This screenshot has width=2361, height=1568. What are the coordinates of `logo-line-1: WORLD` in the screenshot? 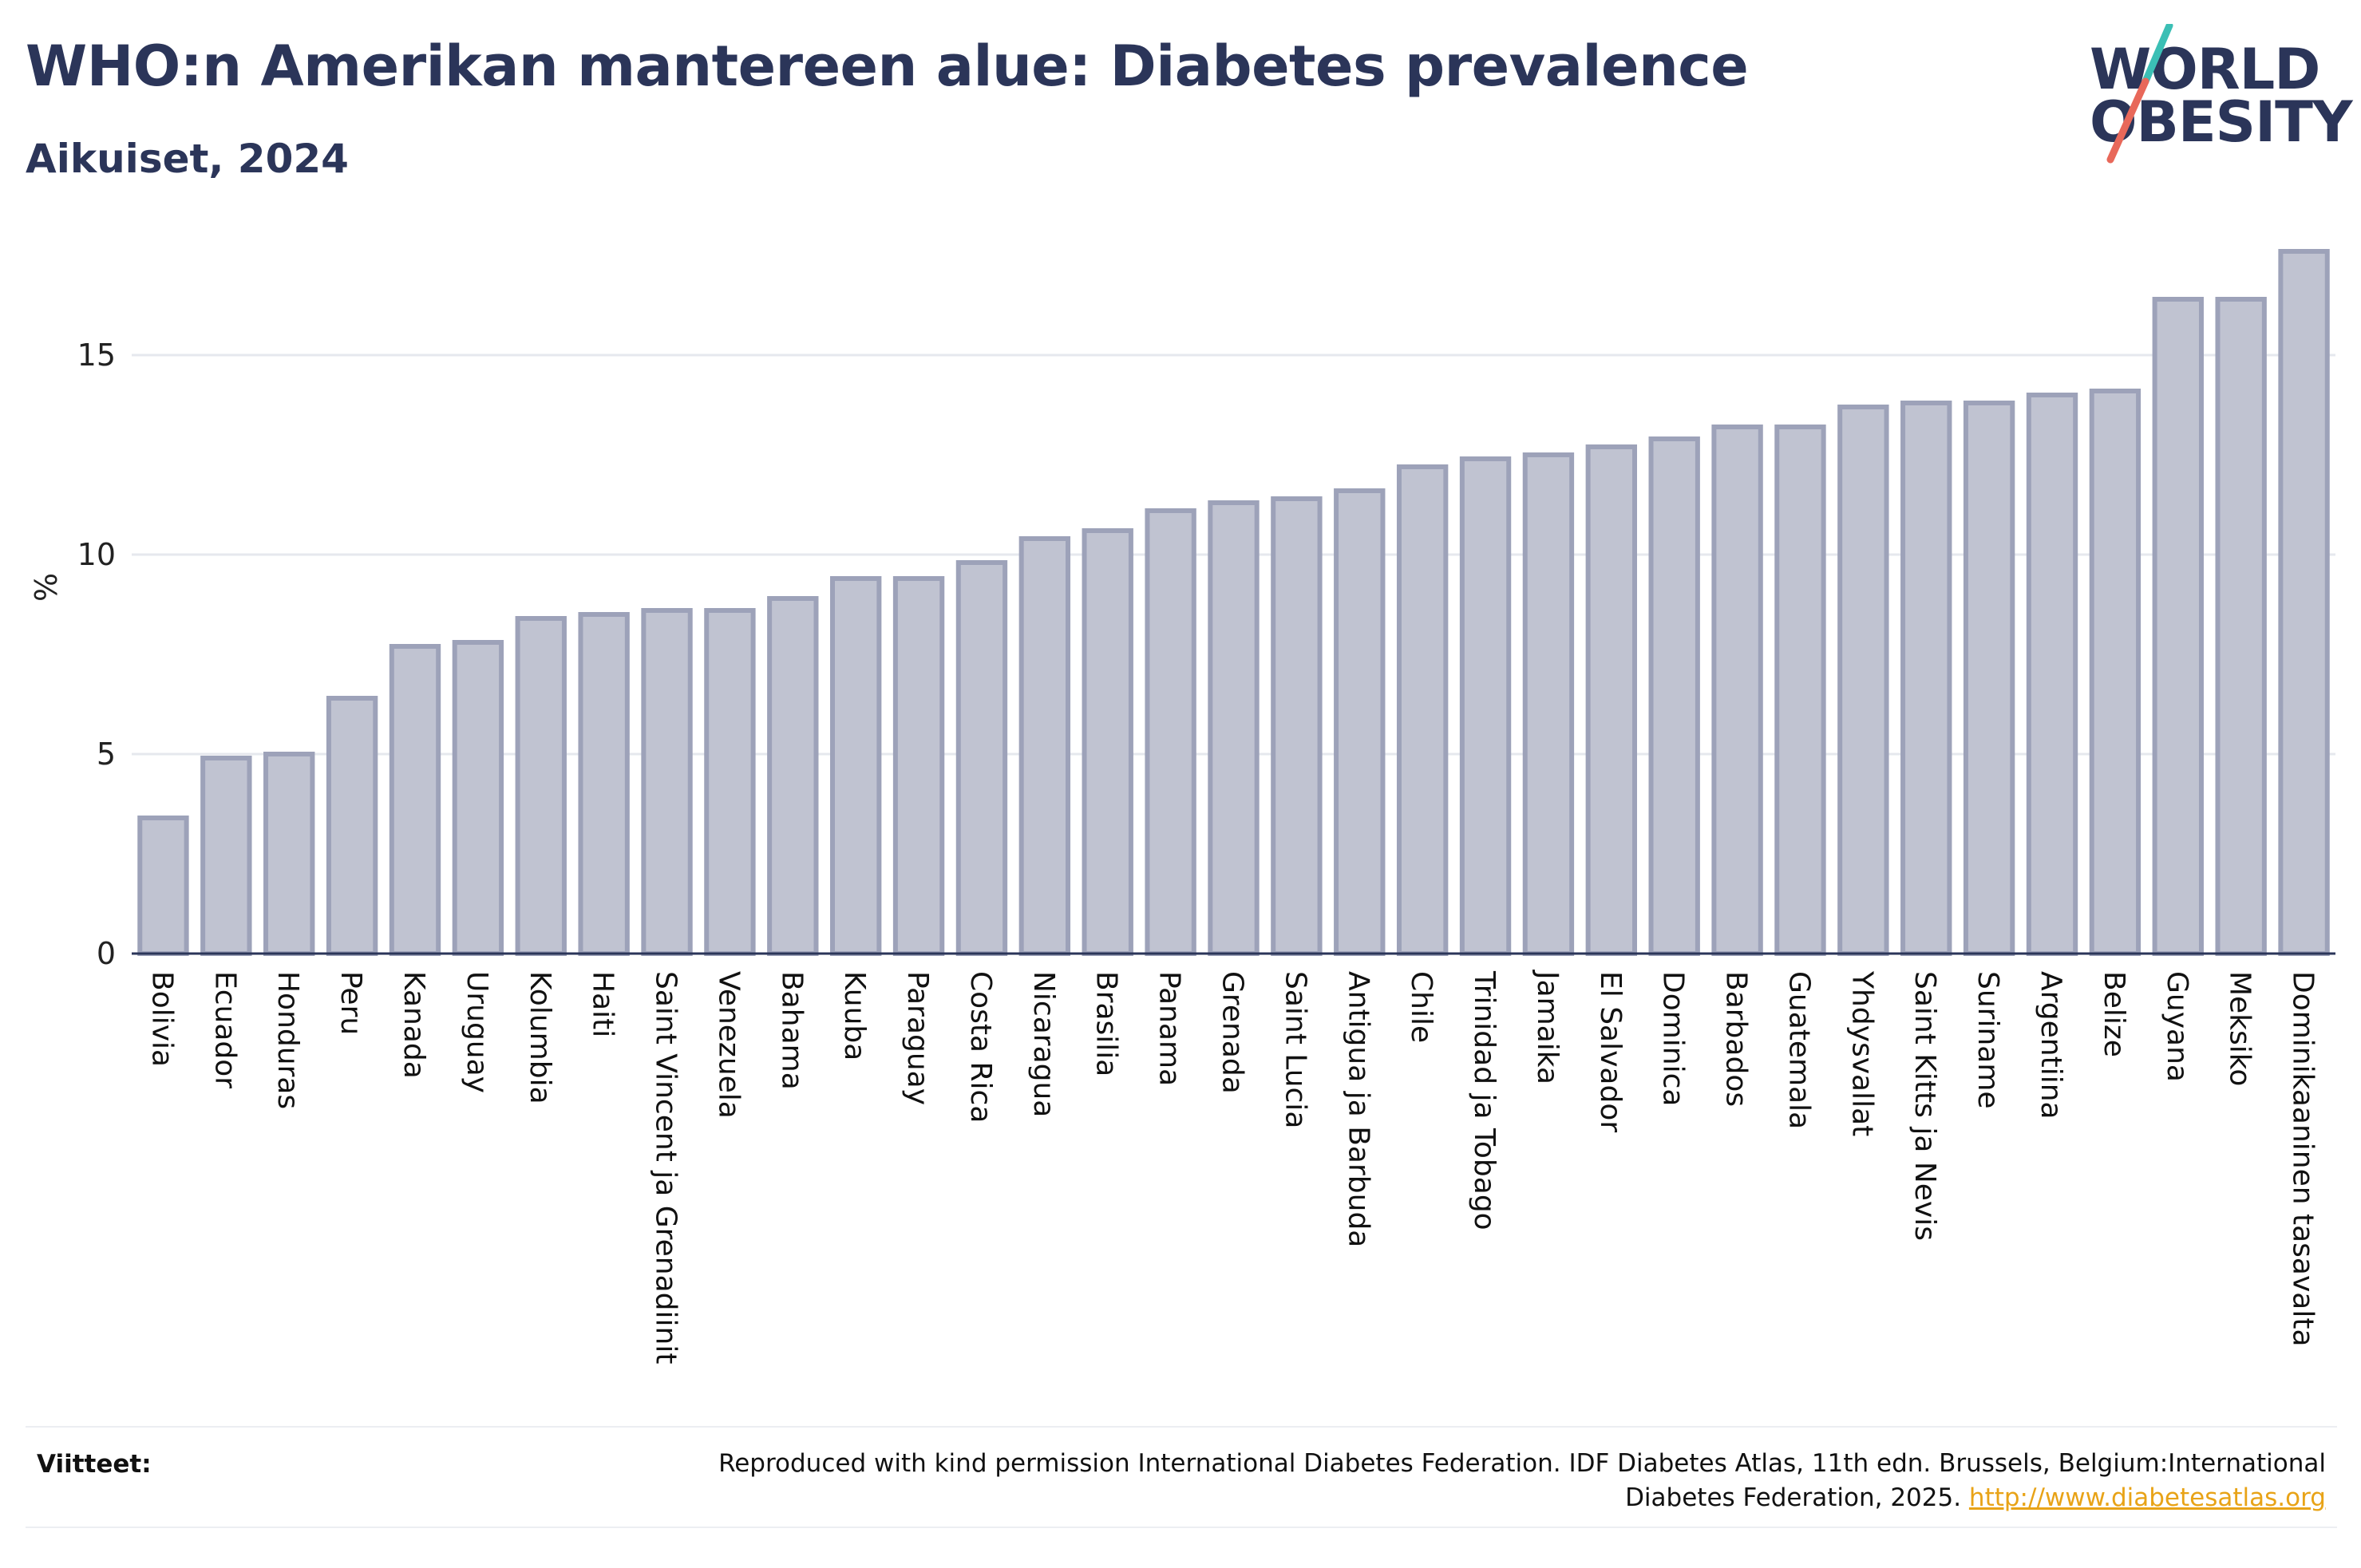 It's located at (2205, 69).